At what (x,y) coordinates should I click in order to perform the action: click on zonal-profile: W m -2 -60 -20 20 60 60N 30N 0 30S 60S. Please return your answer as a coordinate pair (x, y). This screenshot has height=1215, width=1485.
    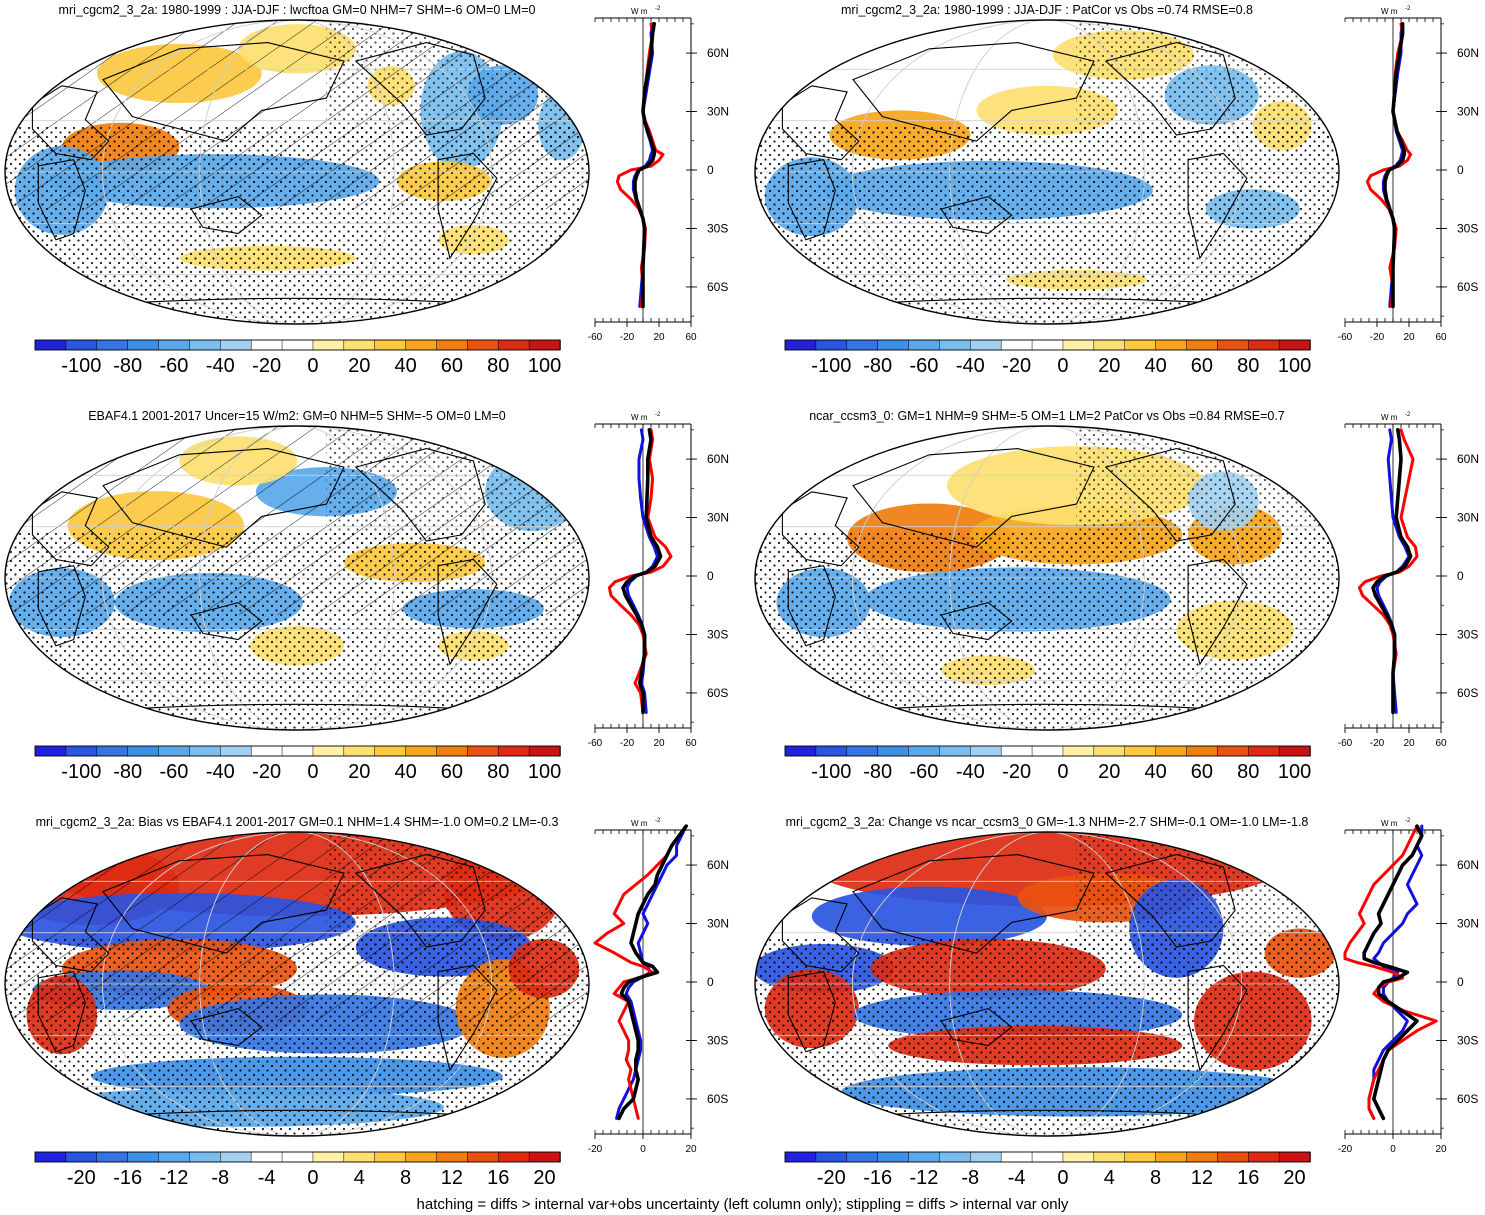
    Looking at the image, I should click on (658, 174).